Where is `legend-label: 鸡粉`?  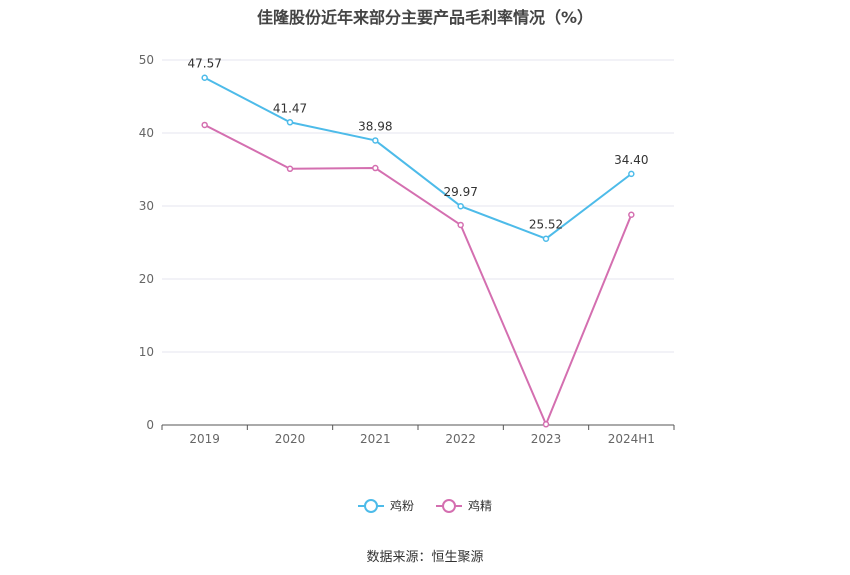
legend-label: 鸡粉 is located at coordinates (401, 506).